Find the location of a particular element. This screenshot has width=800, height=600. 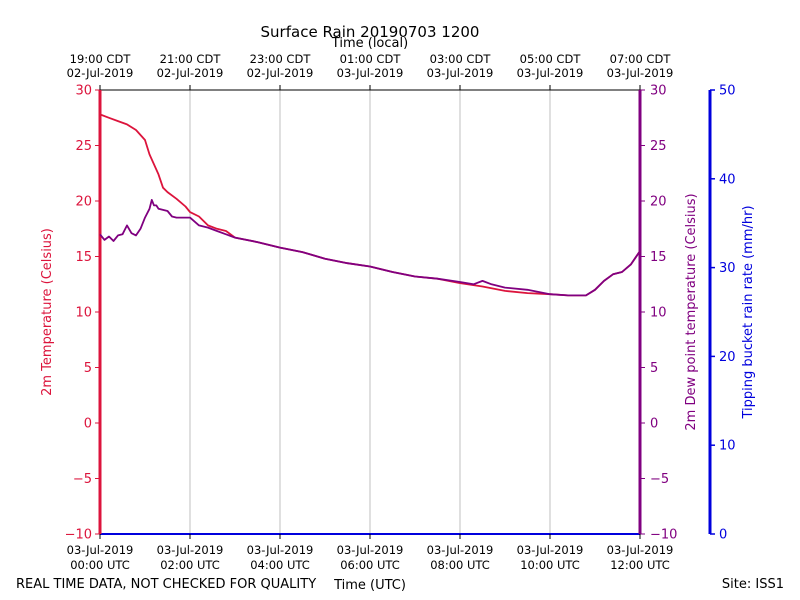

bottom-tick-time: 00:00 UTC is located at coordinates (100, 565).